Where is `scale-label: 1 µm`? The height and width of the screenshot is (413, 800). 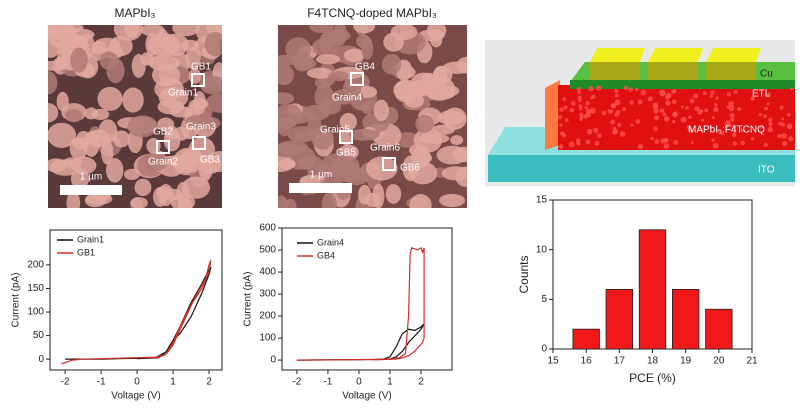 scale-label: 1 µm is located at coordinates (321, 175).